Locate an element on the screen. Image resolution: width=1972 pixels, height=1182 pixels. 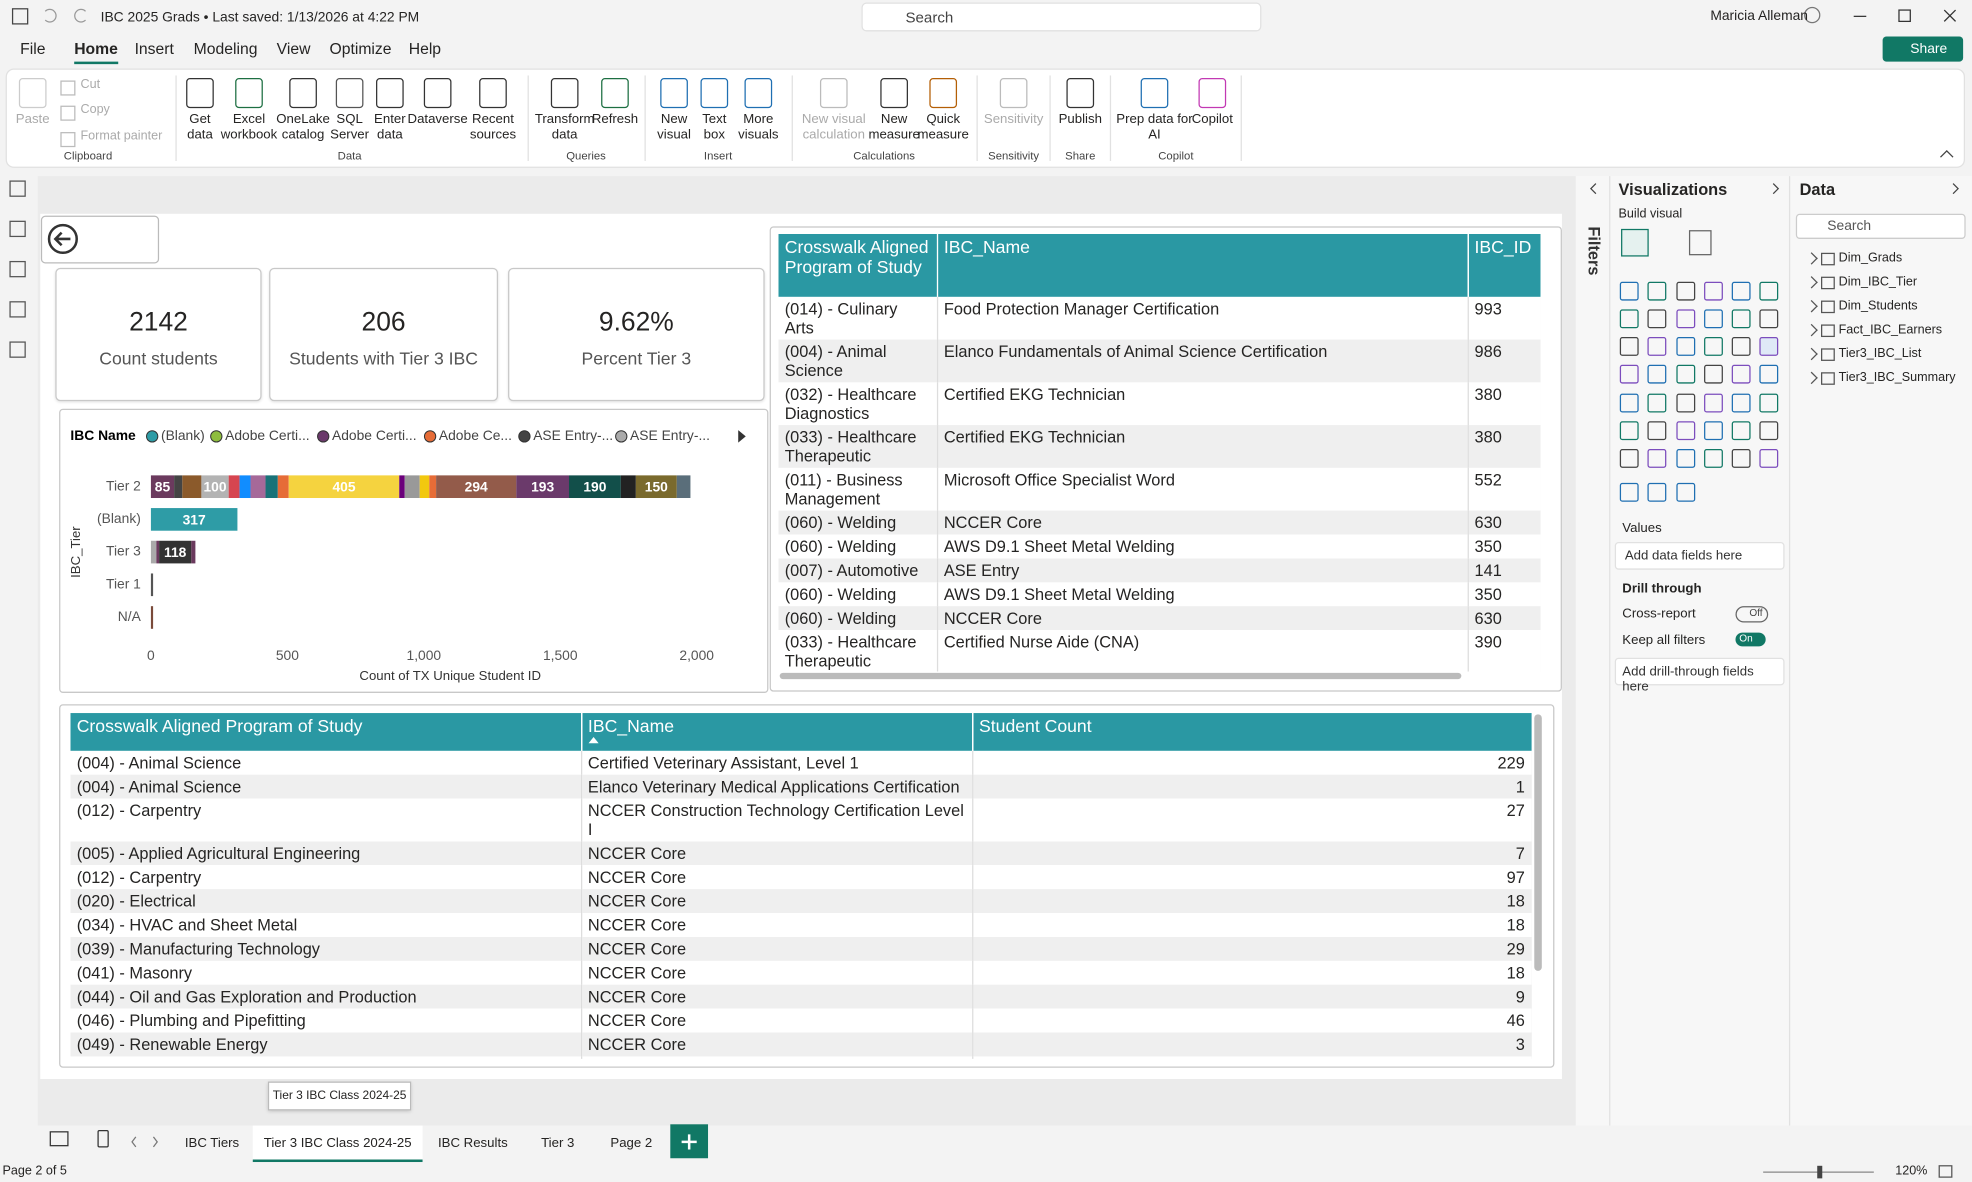
fit-page is located at coordinates (1945, 1171).